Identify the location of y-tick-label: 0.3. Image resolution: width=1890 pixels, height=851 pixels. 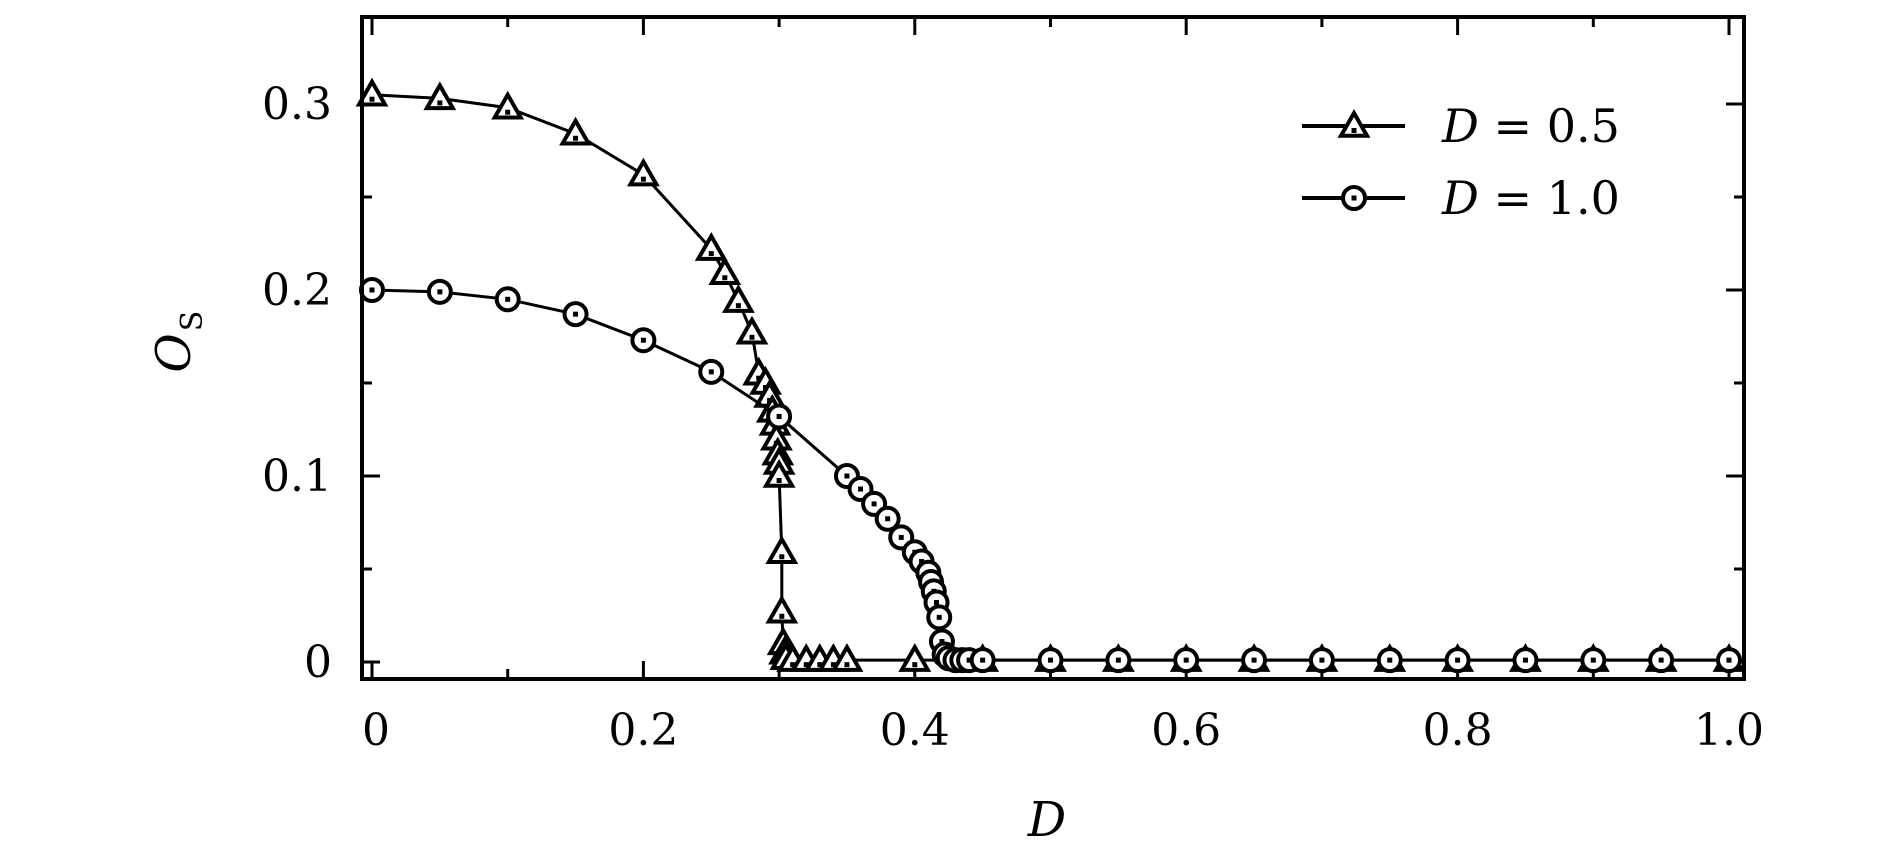
(297, 104).